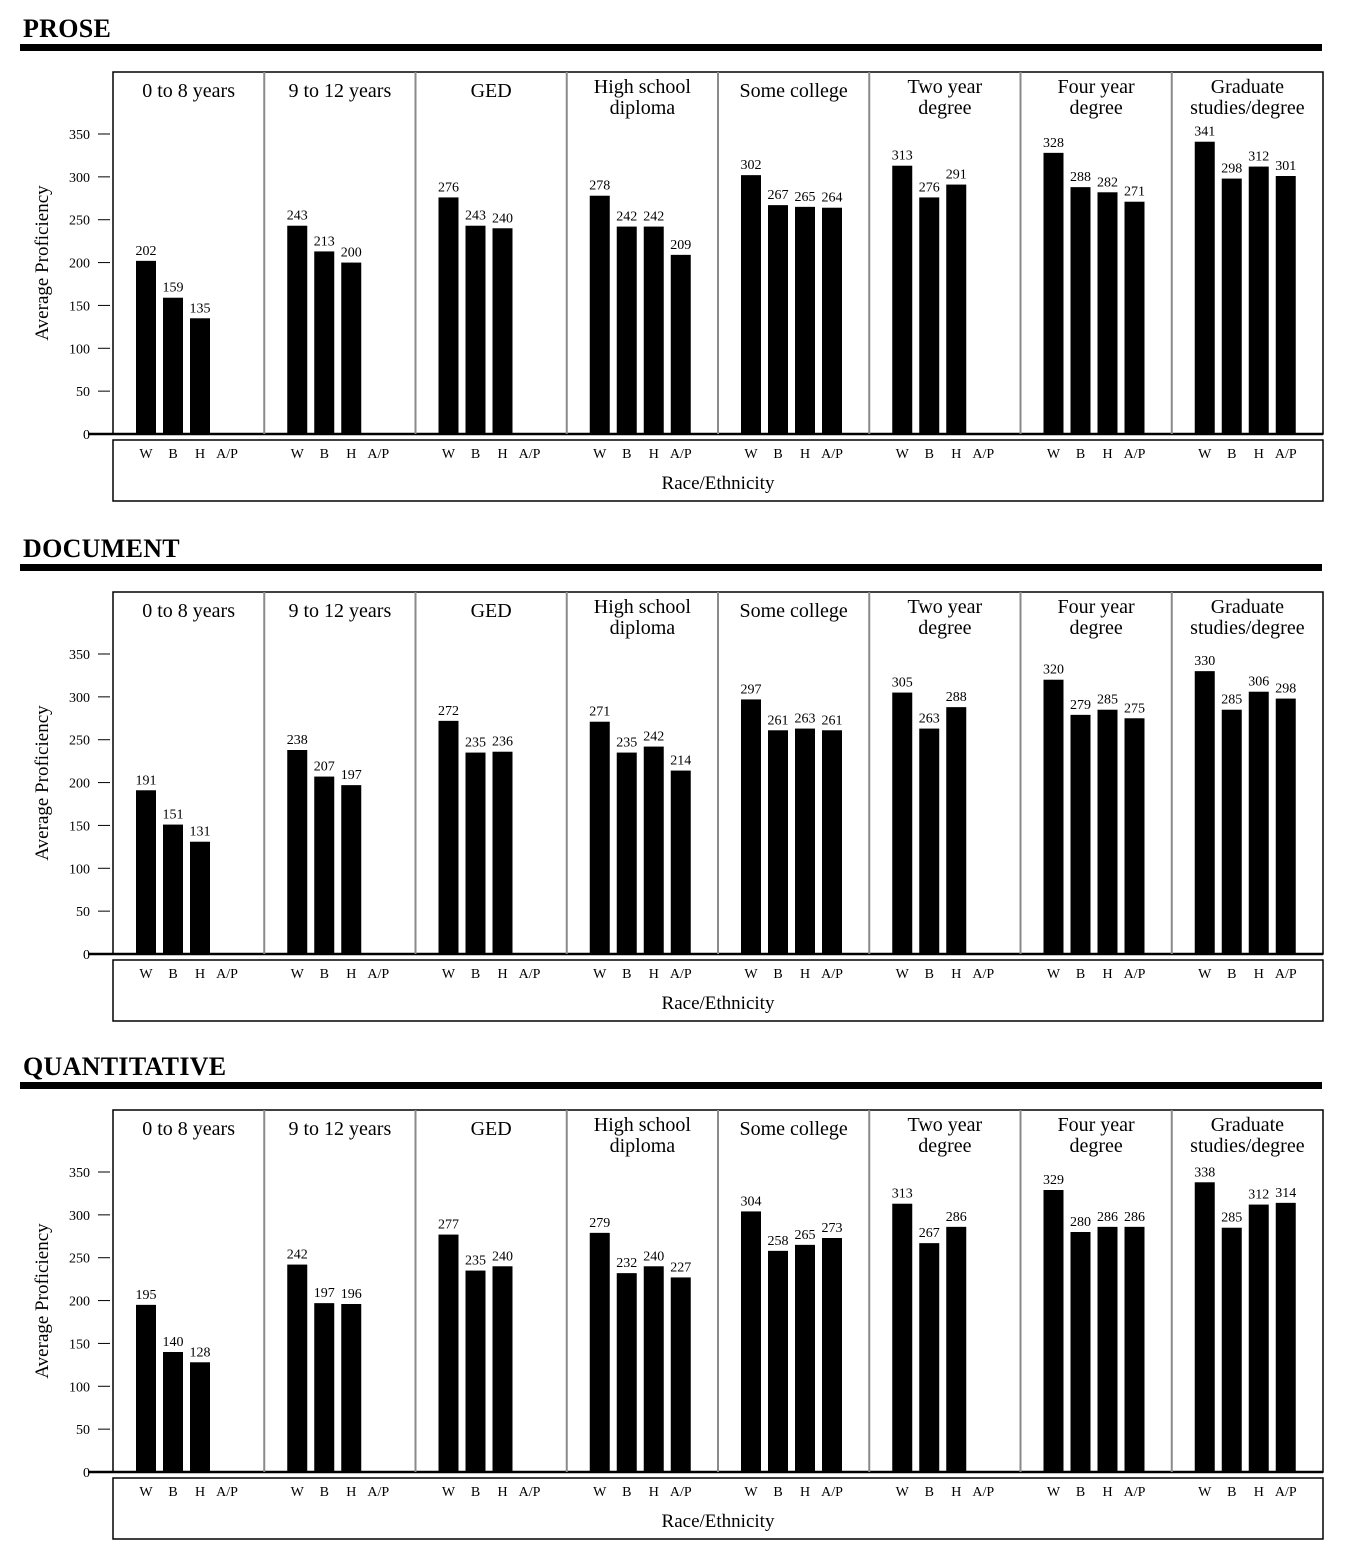 The height and width of the screenshot is (1558, 1345). Describe the element at coordinates (200, 832) in the screenshot. I see `bar-value-label: 131` at that location.